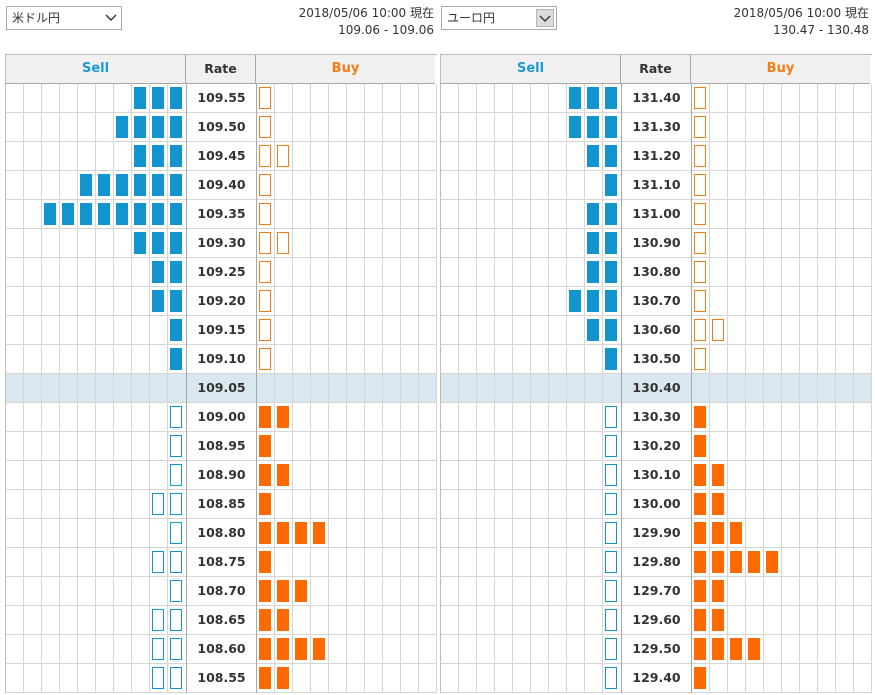 The height and width of the screenshot is (695, 875). I want to click on currency-pair-select-usdjpy: 米ドル円, so click(64, 18).